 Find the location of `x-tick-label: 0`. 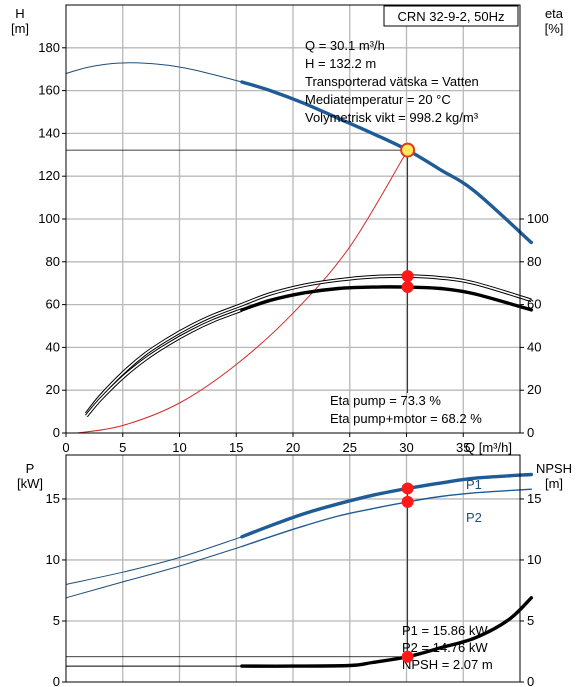

x-tick-label: 0 is located at coordinates (65, 447).